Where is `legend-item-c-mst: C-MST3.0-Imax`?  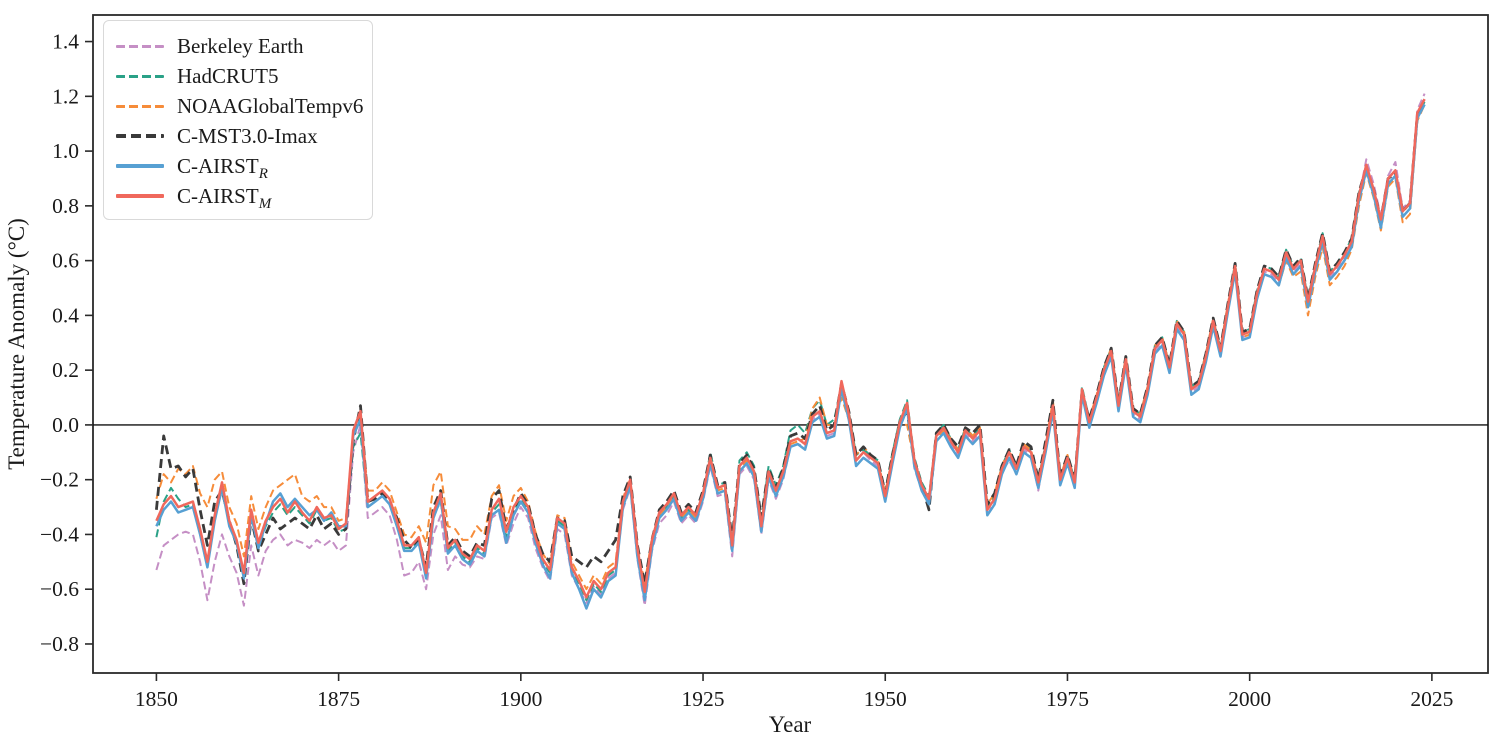
legend-item-c-mst: C-MST3.0-Imax is located at coordinates (237, 136).